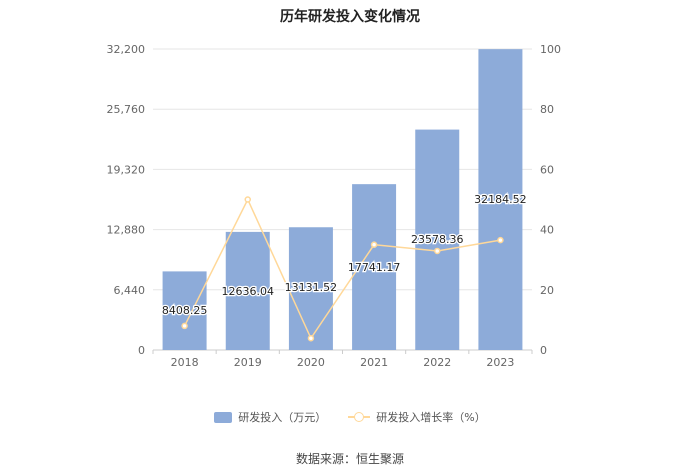 The height and width of the screenshot is (474, 700). I want to click on legend-item-line: 研发投入增长率（%）, so click(417, 417).